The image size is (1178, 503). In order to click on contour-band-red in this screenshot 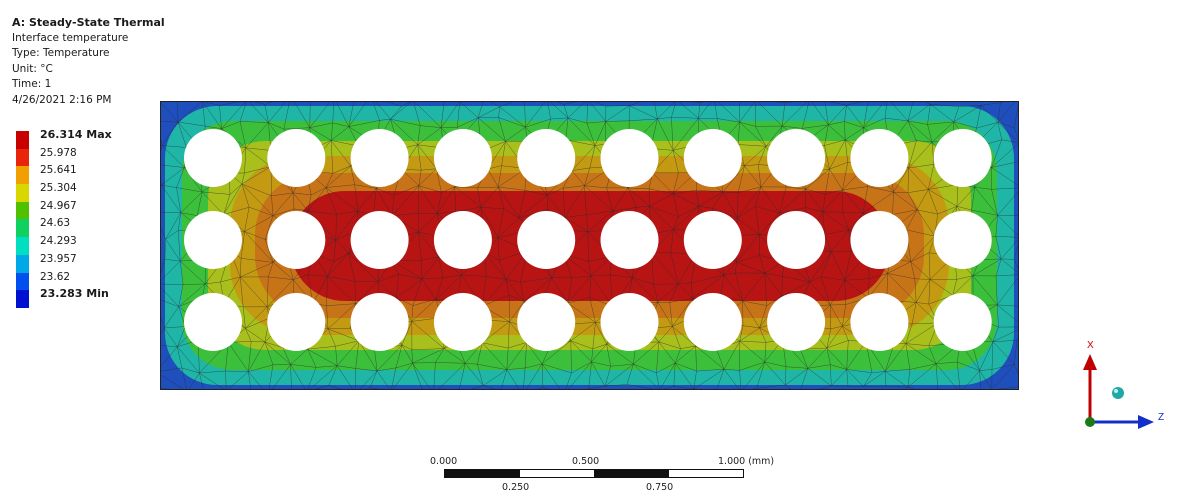, I will do `click(590, 246)`.